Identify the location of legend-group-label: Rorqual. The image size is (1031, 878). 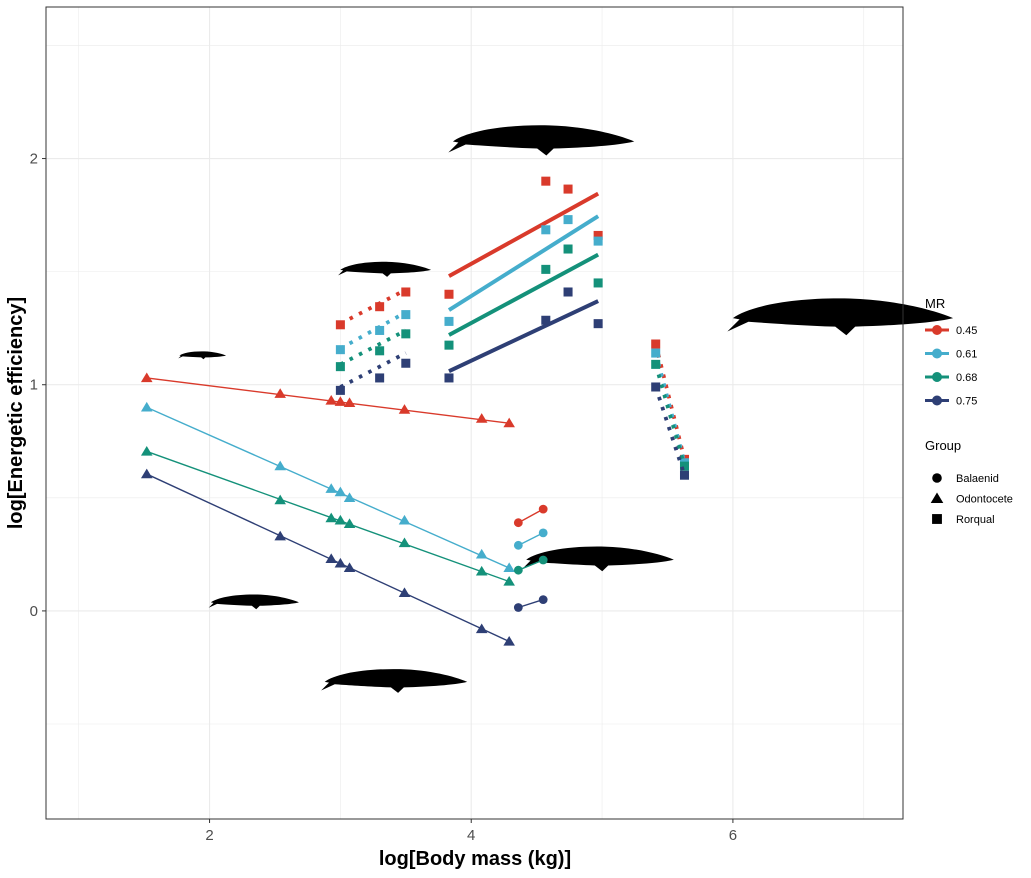
(975, 520).